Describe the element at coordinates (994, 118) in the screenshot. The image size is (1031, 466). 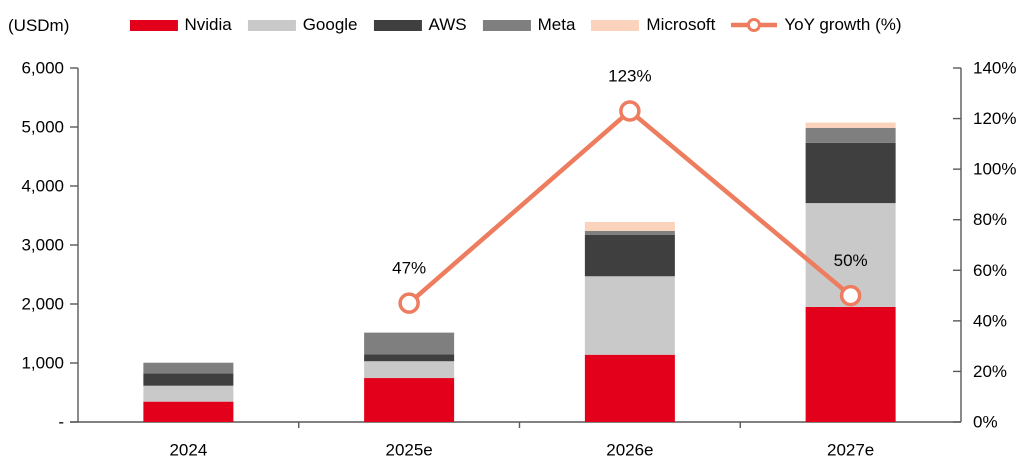
I see `right-axis-tick-label: 120%` at that location.